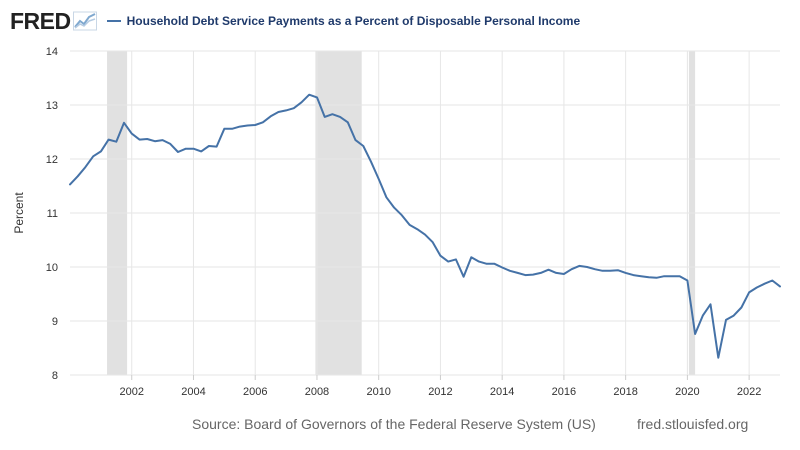 This screenshot has height=450, width=800. Describe the element at coordinates (55, 322) in the screenshot. I see `y-tick-label-9: 9` at that location.